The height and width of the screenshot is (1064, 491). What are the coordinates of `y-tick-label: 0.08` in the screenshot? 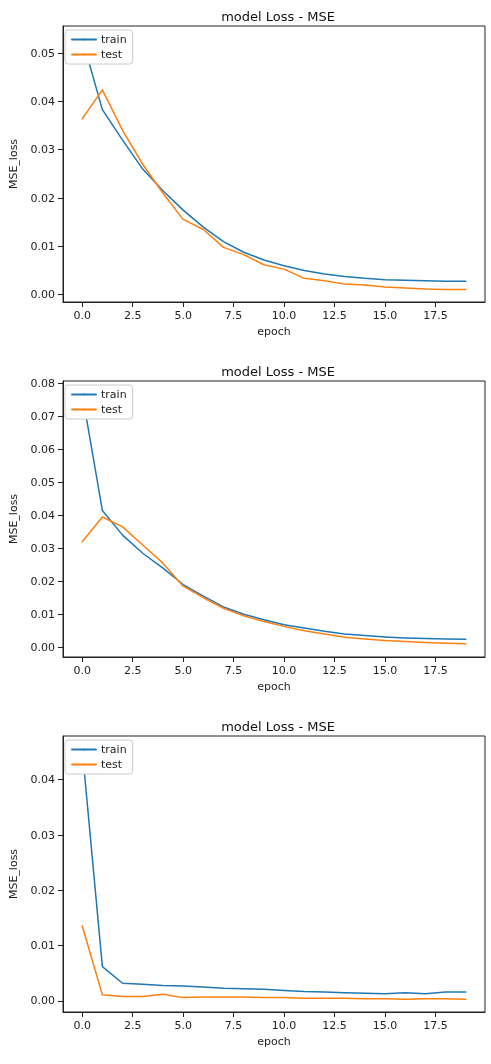 It's located at (42, 384).